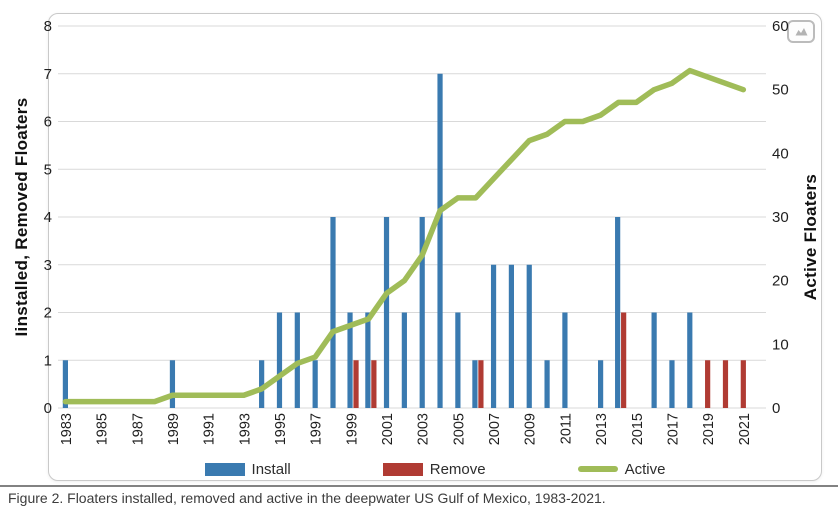 This screenshot has height=516, width=838. Describe the element at coordinates (645, 469) in the screenshot. I see `legend-label-active: Active` at that location.